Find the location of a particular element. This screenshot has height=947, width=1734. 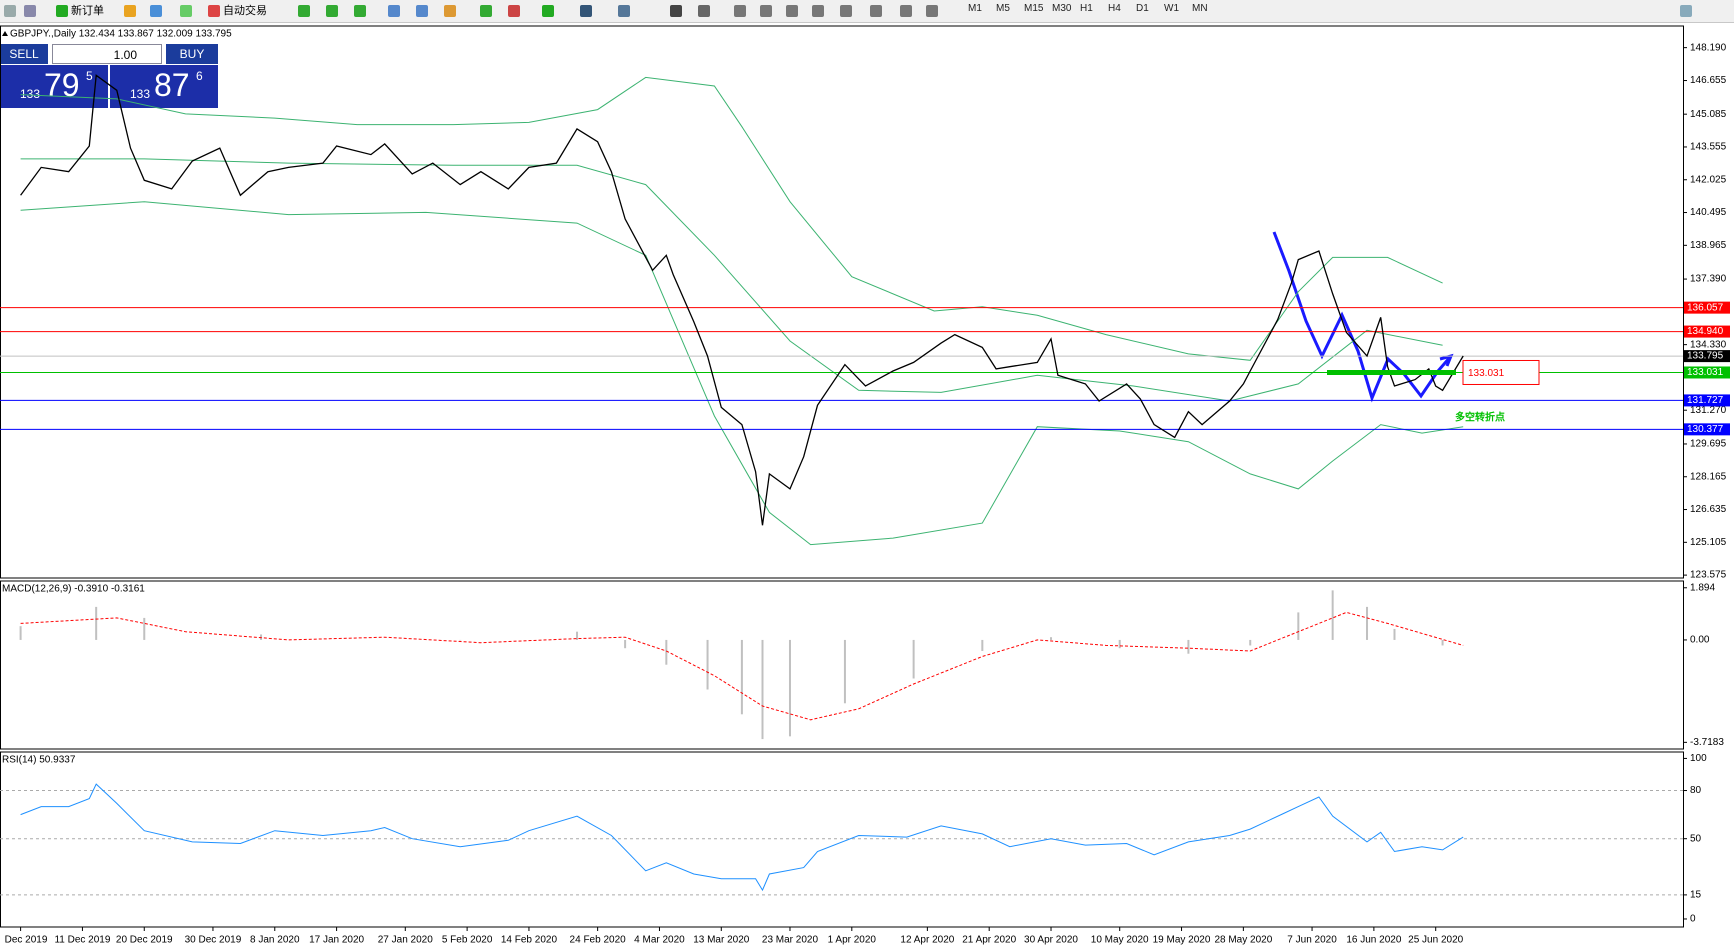

x-tick-label: 21 Apr 2020 is located at coordinates (989, 940).